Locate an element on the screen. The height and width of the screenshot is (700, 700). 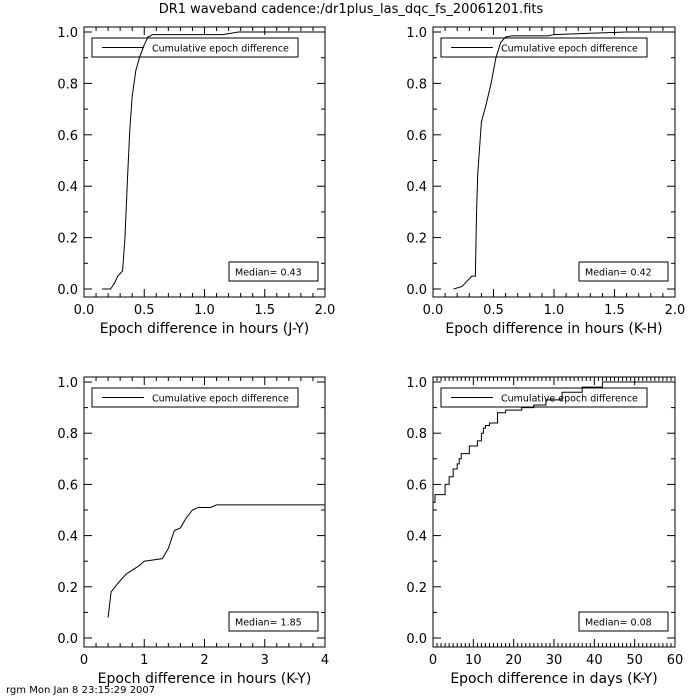
x-tick-label: 1 is located at coordinates (144, 660).